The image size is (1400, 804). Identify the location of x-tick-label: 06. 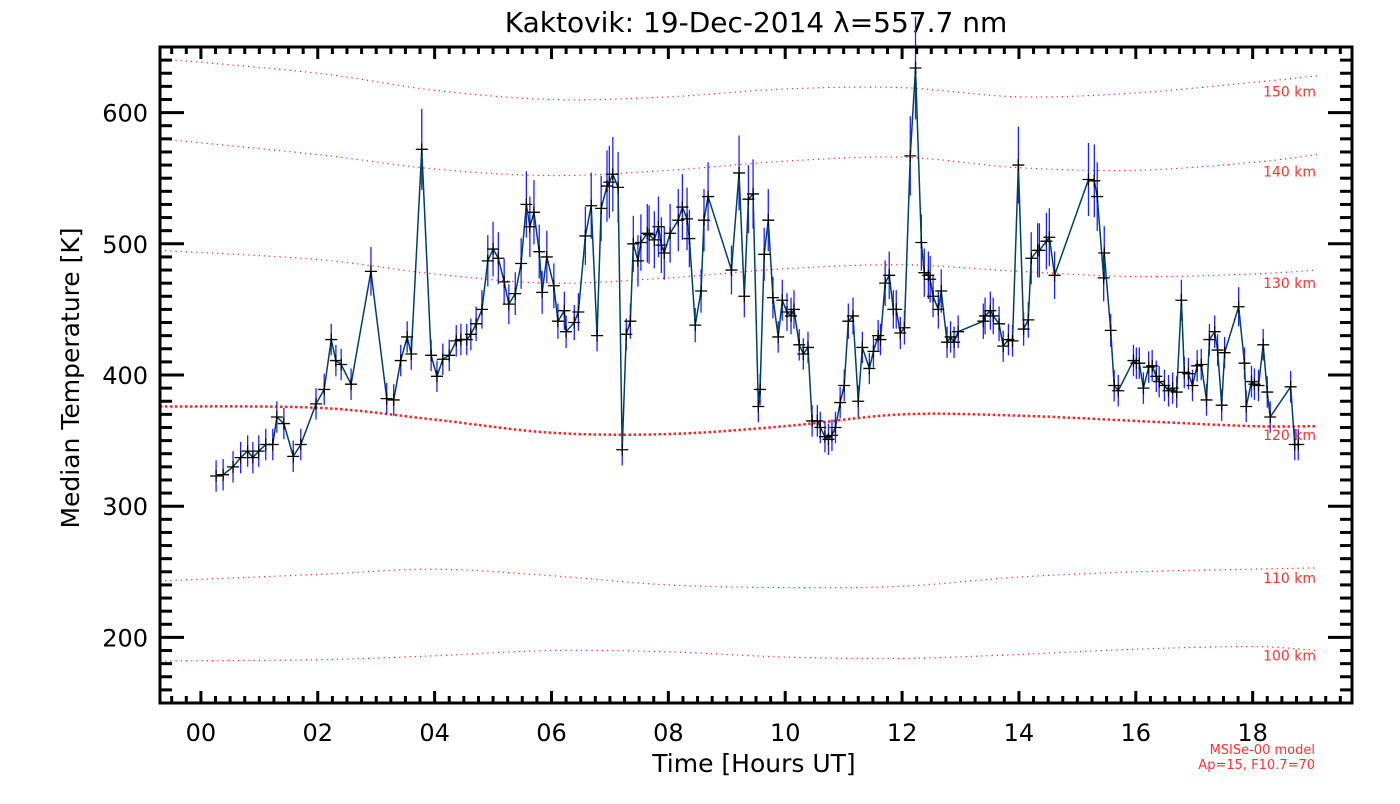
(551, 733).